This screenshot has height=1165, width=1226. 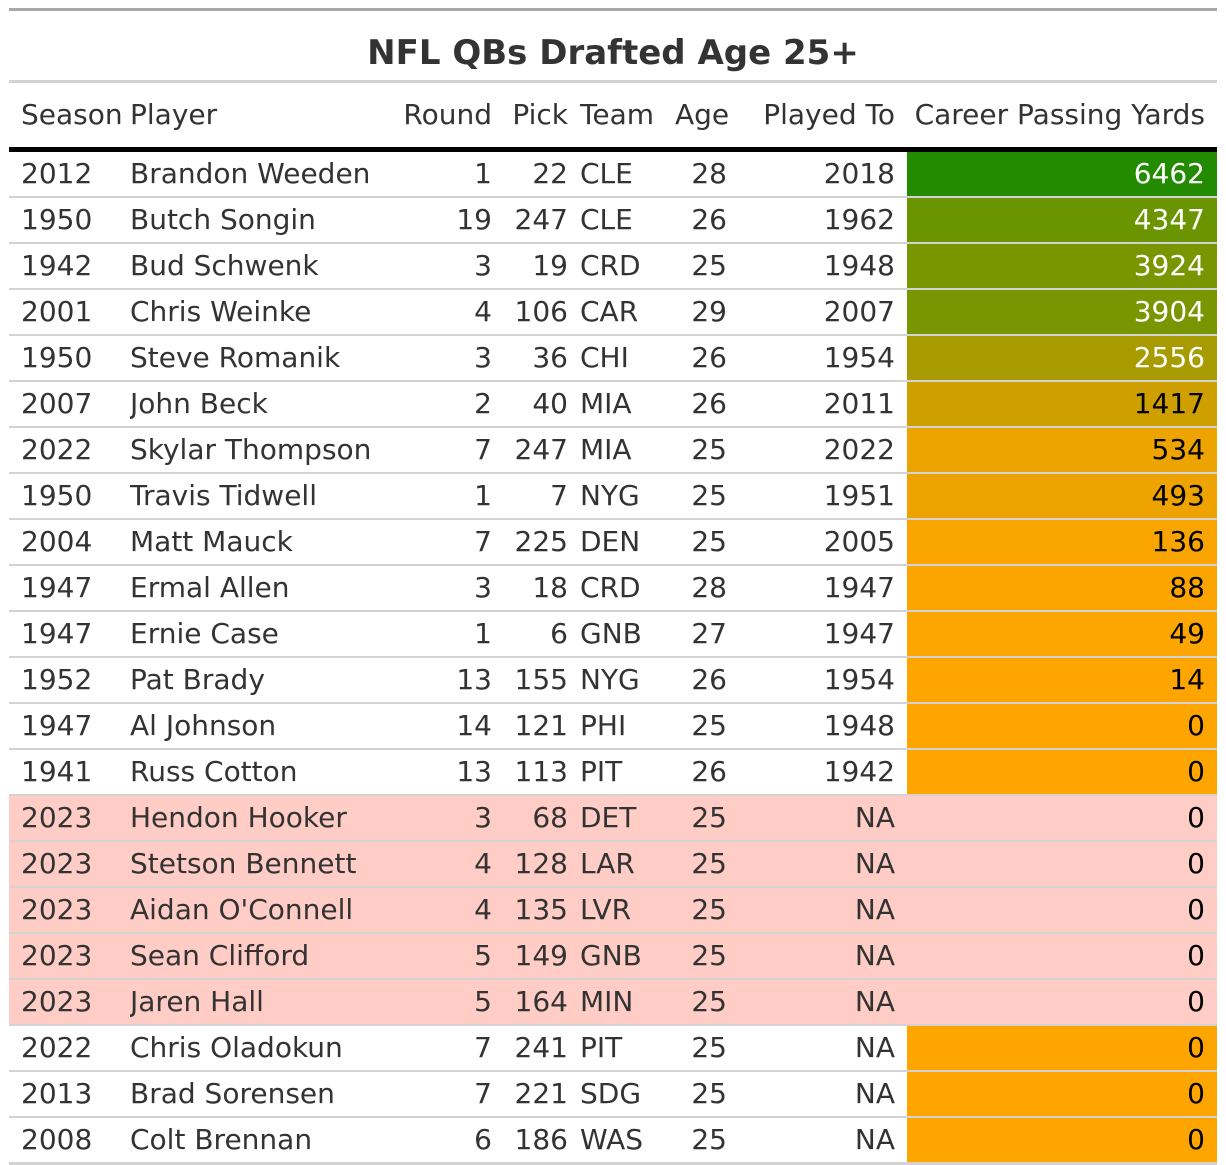 What do you see at coordinates (261, 634) in the screenshot?
I see `cell-player: Ernie Case` at bounding box center [261, 634].